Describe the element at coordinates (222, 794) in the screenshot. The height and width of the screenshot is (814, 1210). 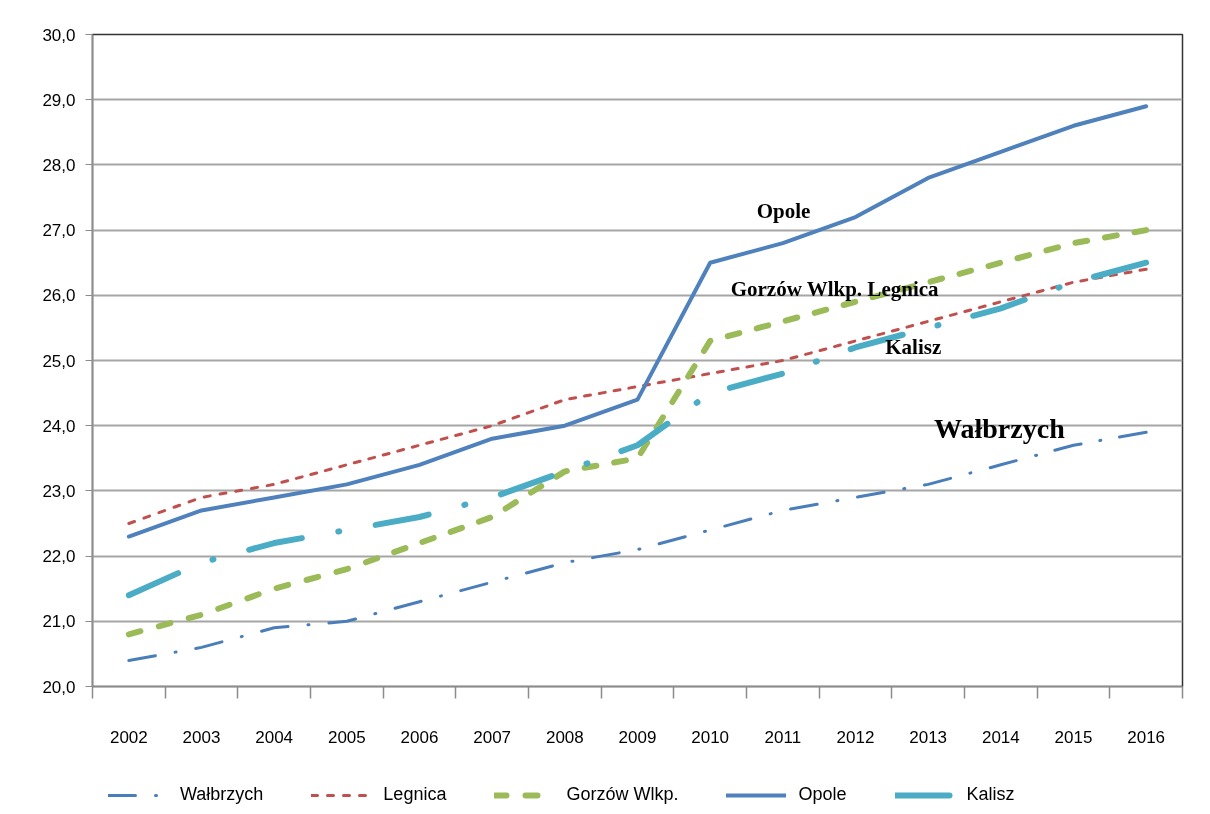
I see `legend-label: Wałbrzych` at that location.